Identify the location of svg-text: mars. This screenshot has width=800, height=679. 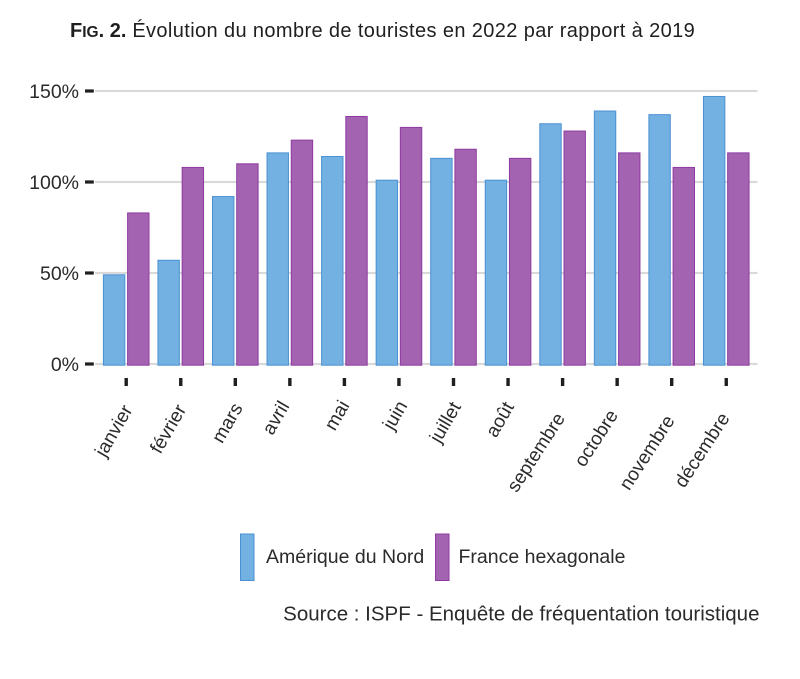
(227, 423).